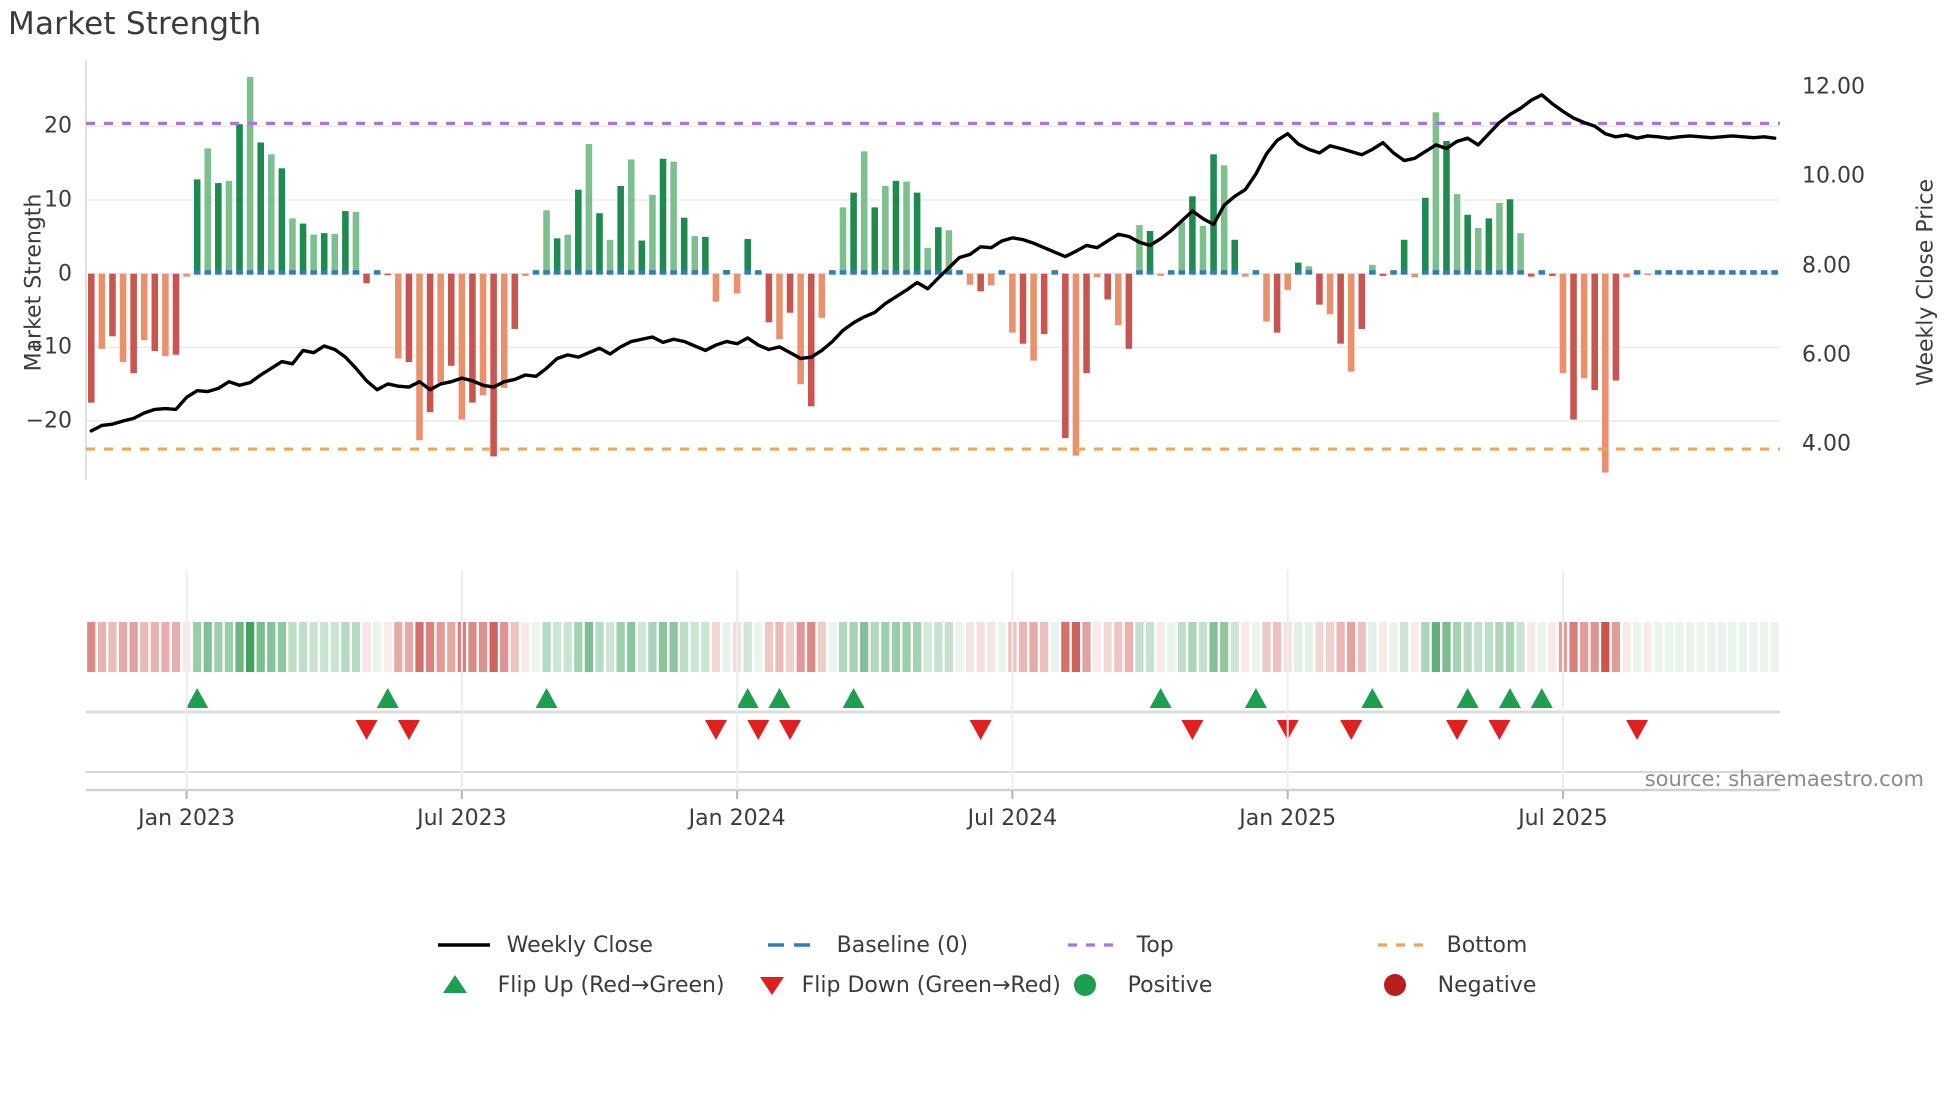  I want to click on legend-item: Top, so click(1218, 945).